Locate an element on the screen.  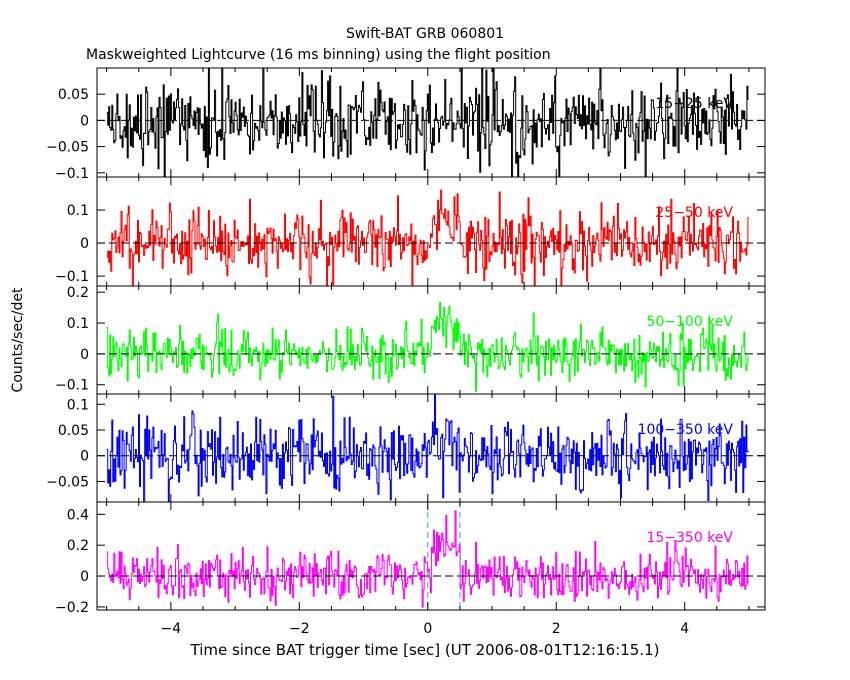
panel-energy-label: 100−350 keV is located at coordinates (686, 430).